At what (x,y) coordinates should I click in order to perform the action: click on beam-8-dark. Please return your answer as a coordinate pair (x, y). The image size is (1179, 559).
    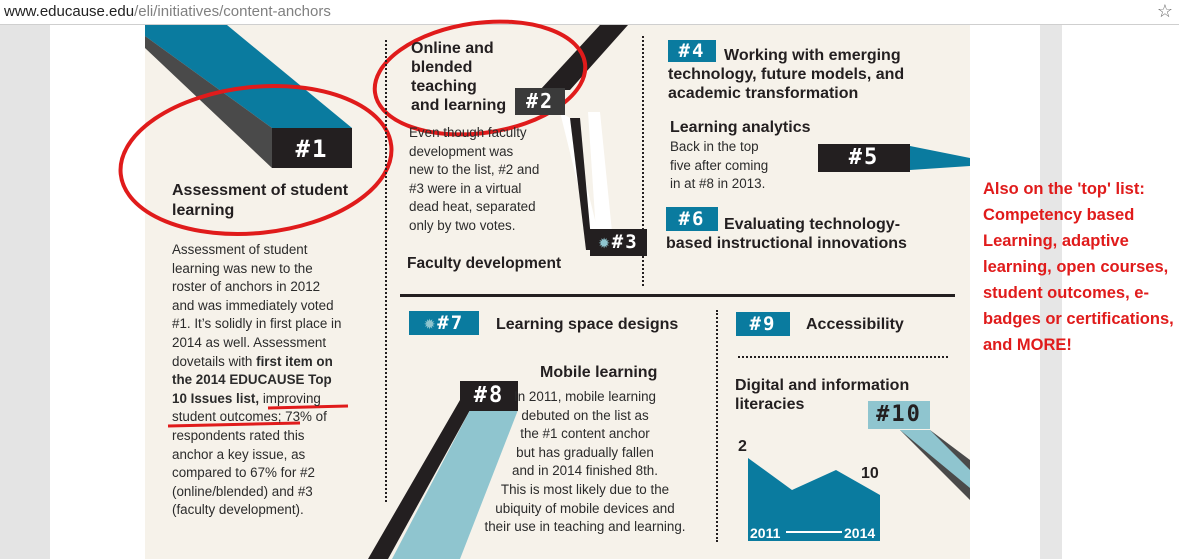
    Looking at the image, I should click on (419, 479).